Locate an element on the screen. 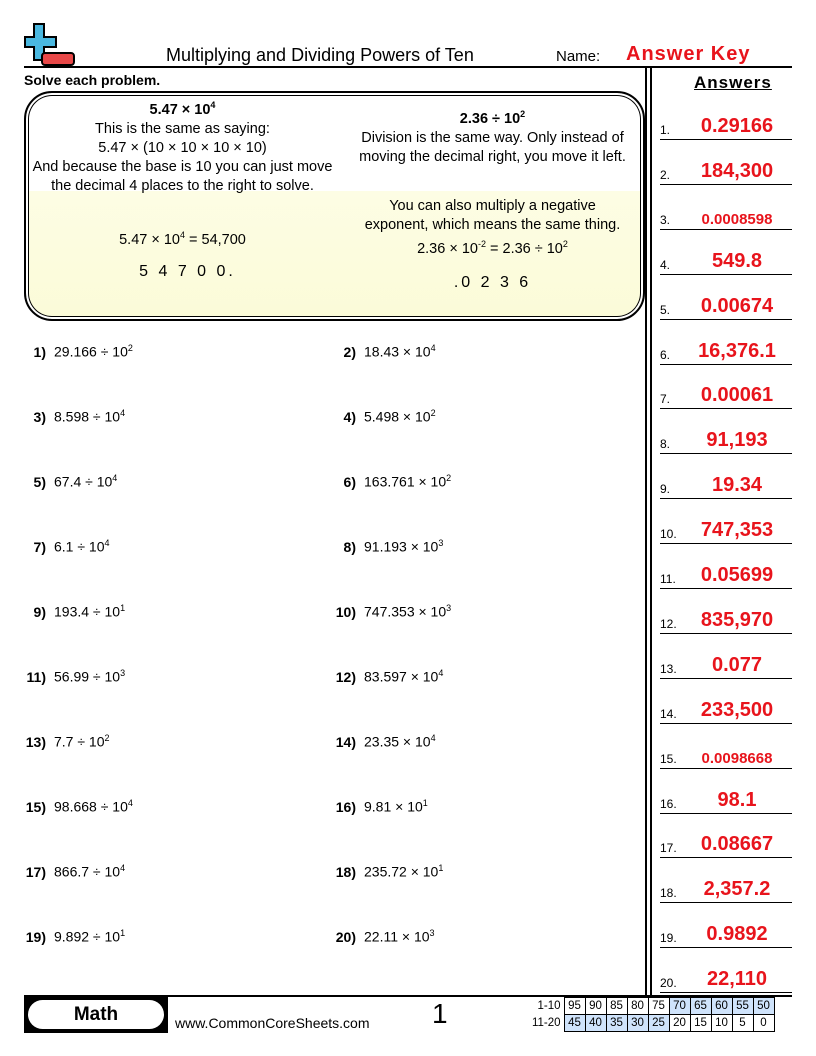  problem-expression: 91.193 × 10 is located at coordinates (401, 546).